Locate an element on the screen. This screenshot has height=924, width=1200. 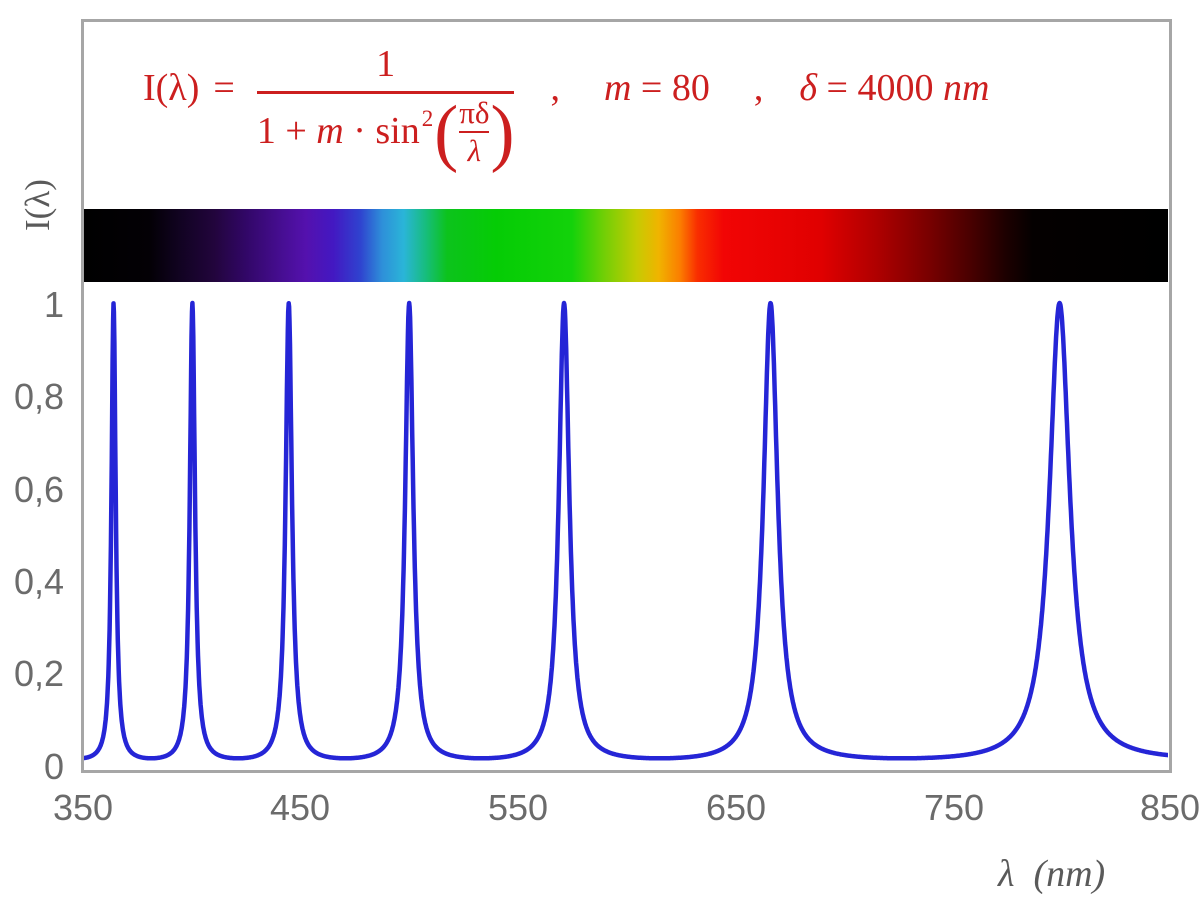
x-tick-750: 750 is located at coordinates (954, 807).